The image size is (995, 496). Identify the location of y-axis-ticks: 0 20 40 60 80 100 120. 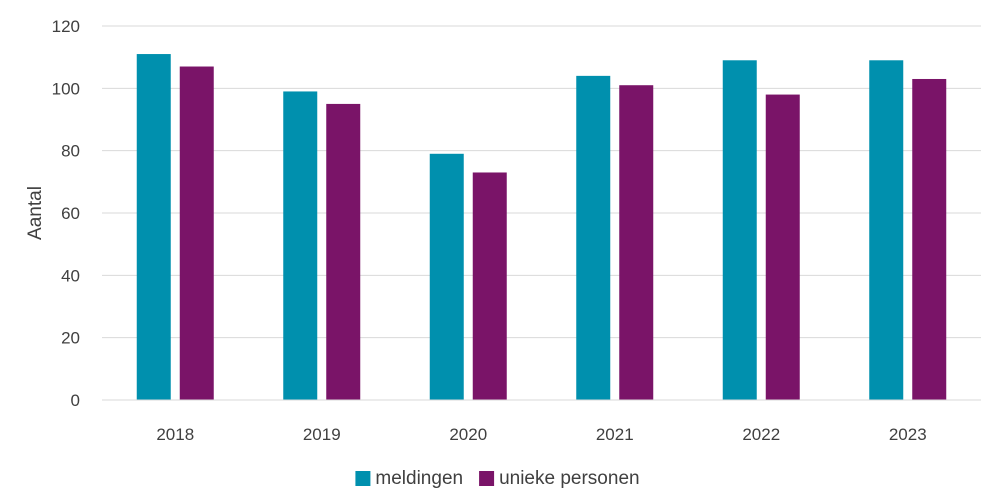
(66, 213).